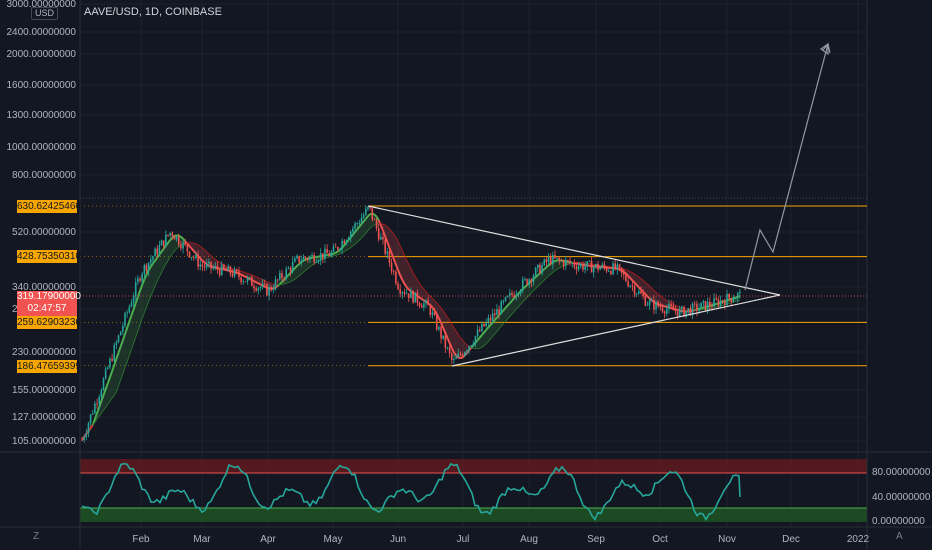 The height and width of the screenshot is (550, 932). I want to click on currency-badge: USD, so click(45, 13).